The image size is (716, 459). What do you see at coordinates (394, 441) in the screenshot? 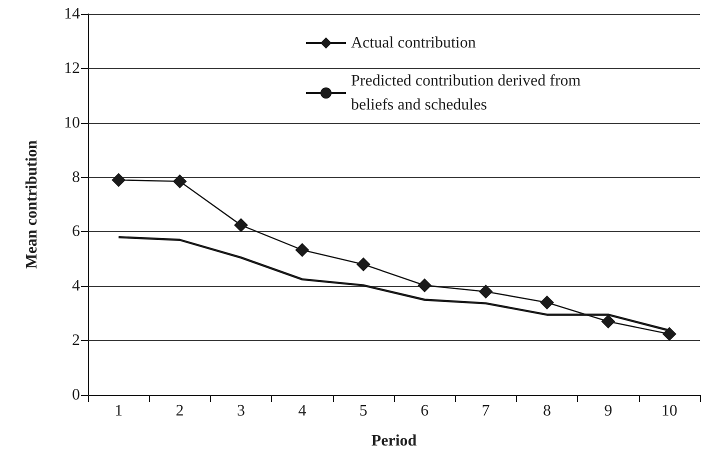
I see `x-axis-title: Period` at bounding box center [394, 441].